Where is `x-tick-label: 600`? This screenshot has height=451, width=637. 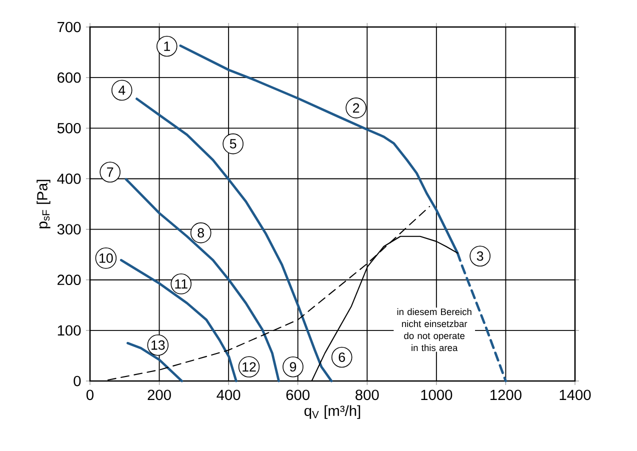
x-tick-label: 600 is located at coordinates (298, 395).